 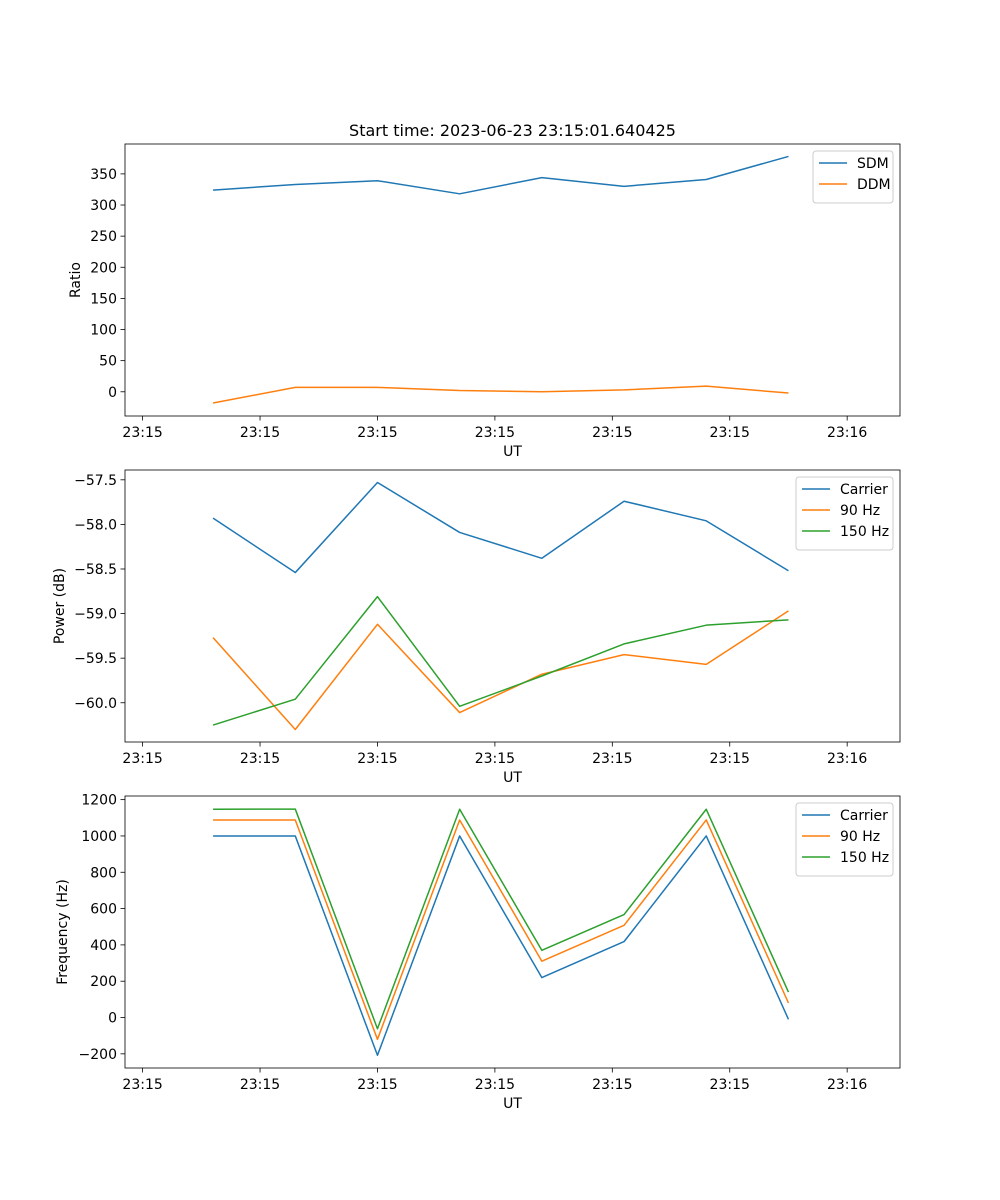 I want to click on y-tick-label: −200, so click(x=98, y=1055).